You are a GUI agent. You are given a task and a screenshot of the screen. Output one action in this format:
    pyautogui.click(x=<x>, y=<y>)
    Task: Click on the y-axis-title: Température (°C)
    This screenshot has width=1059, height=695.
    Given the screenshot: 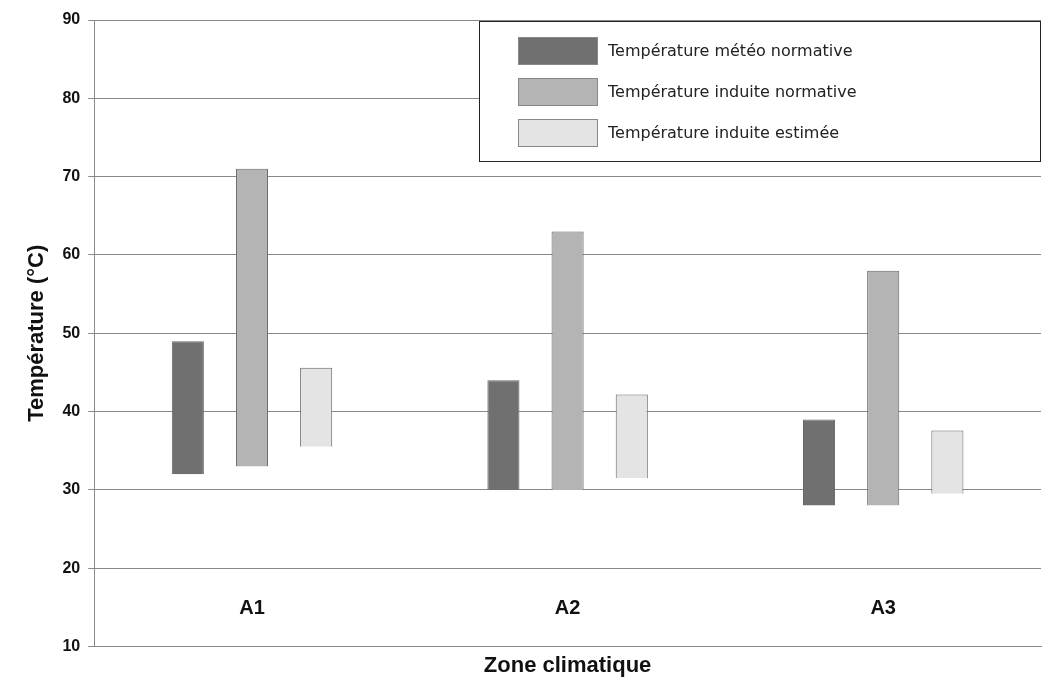 What is the action you would take?
    pyautogui.click(x=36, y=333)
    